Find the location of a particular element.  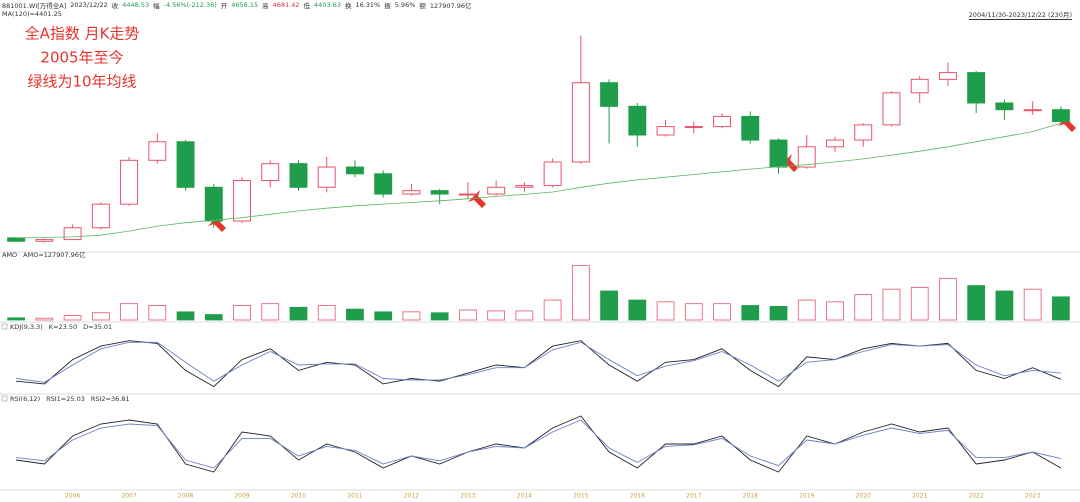

x-tick-label: 2016 is located at coordinates (637, 496).